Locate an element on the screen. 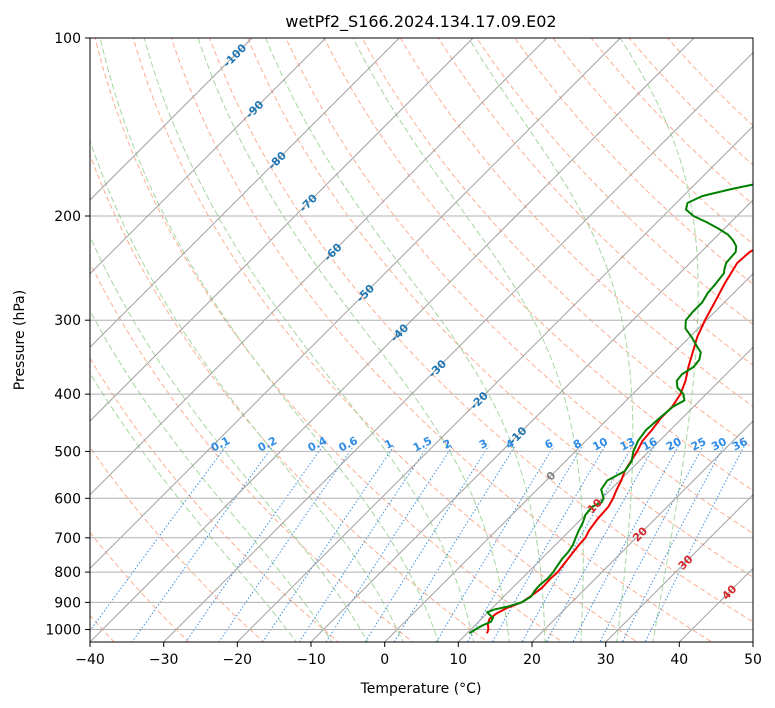 Image resolution: width=775 pixels, height=708 pixels. mixing-ratio-label: 13 is located at coordinates (628, 444).